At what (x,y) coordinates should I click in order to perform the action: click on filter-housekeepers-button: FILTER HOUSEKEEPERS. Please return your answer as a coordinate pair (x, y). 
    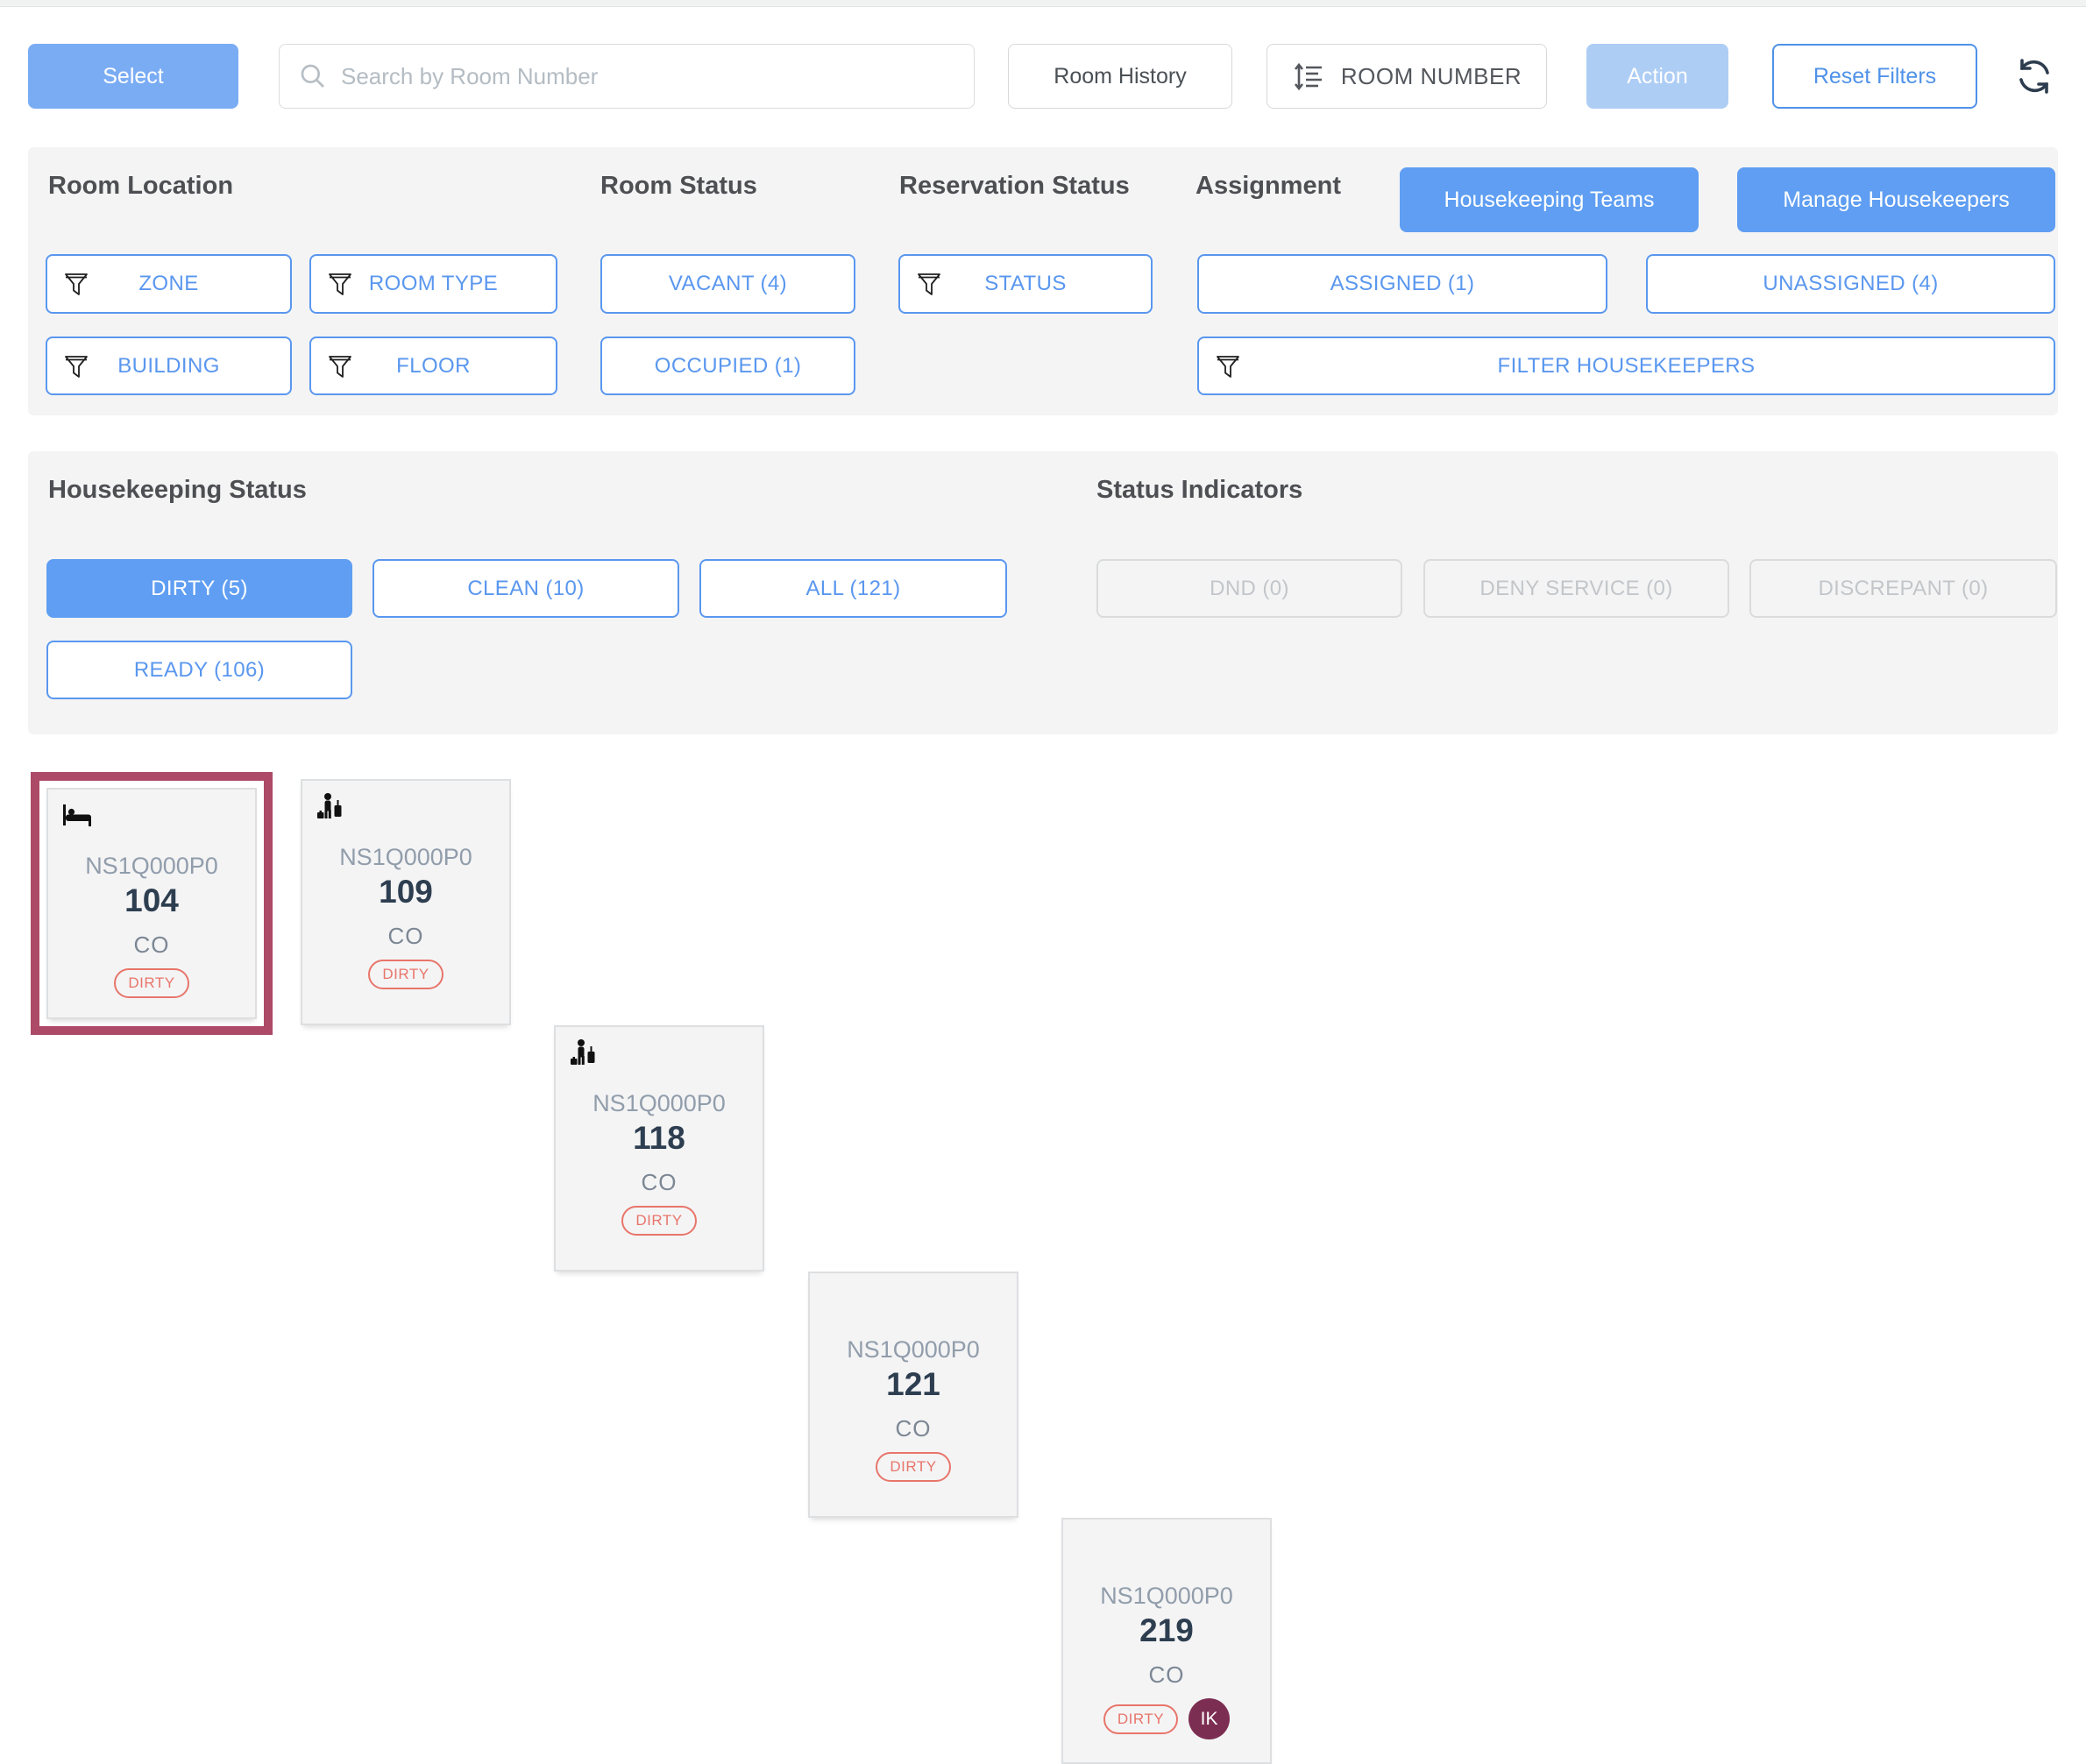
    Looking at the image, I should click on (1626, 366).